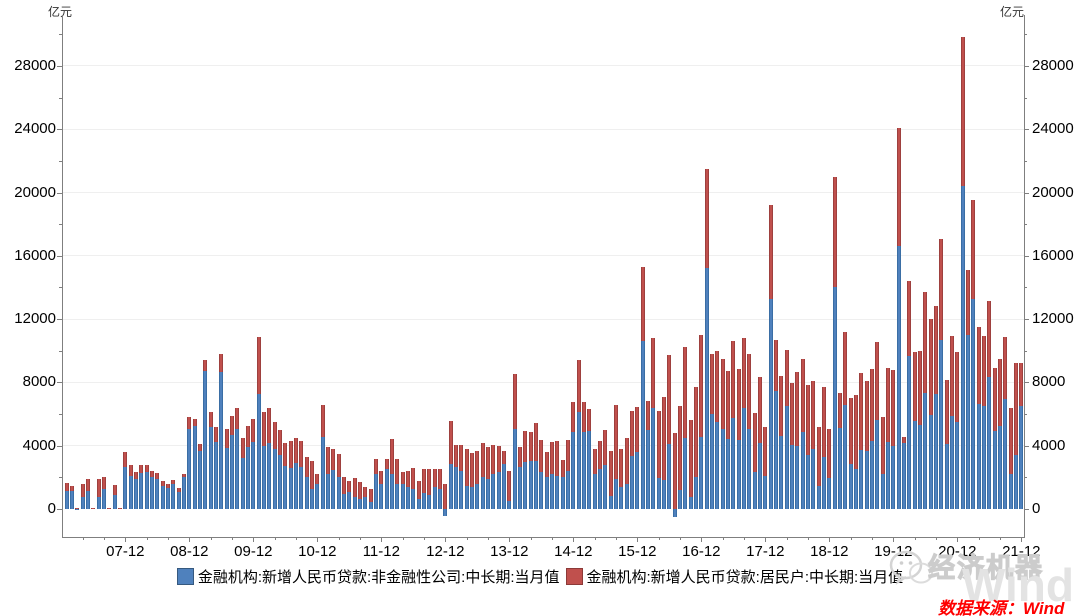  What do you see at coordinates (60, 12) in the screenshot?
I see `unit-label-left: 亿元` at bounding box center [60, 12].